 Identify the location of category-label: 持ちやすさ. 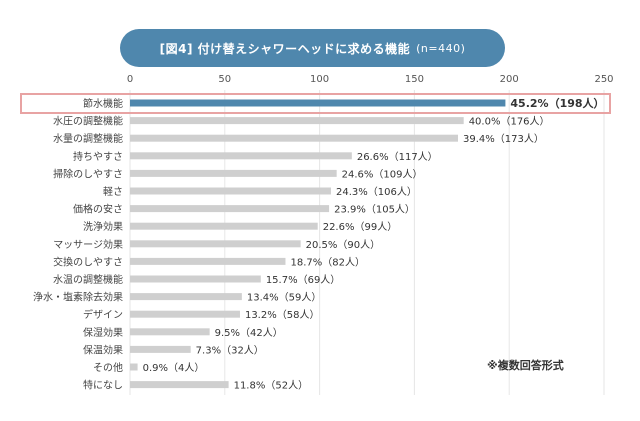
(98, 156).